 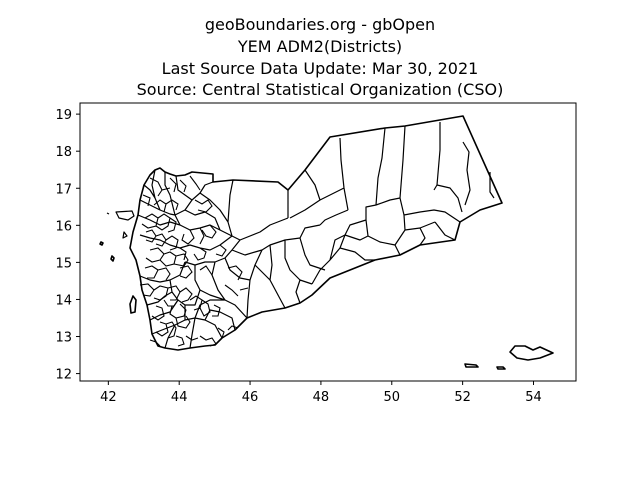 I want to click on socotra-island, so click(x=531, y=353).